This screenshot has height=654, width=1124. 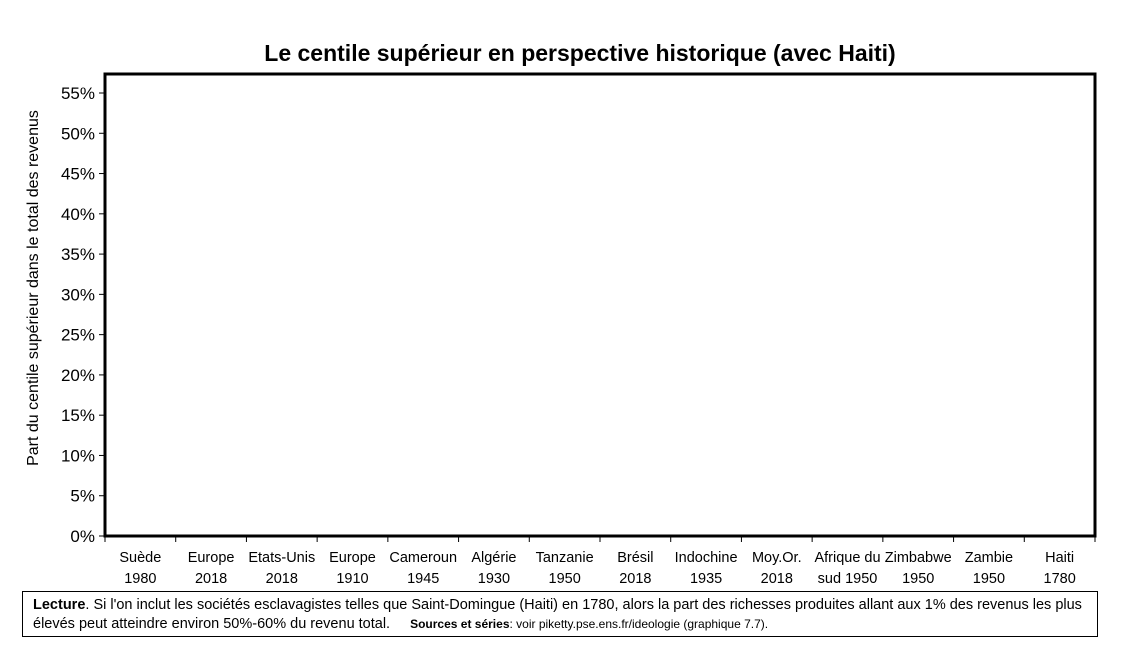 What do you see at coordinates (78, 93) in the screenshot?
I see `y-tick-label: 55%` at bounding box center [78, 93].